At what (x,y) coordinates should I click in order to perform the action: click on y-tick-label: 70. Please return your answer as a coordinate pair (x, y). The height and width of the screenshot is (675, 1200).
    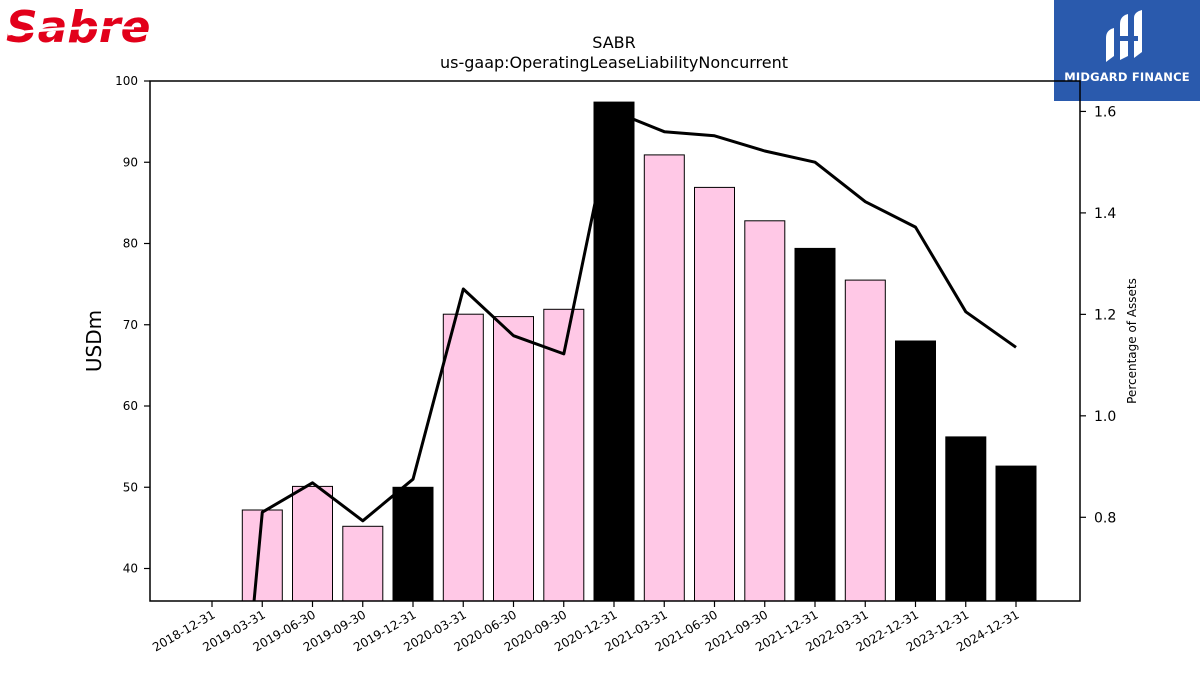
    Looking at the image, I should click on (130, 325).